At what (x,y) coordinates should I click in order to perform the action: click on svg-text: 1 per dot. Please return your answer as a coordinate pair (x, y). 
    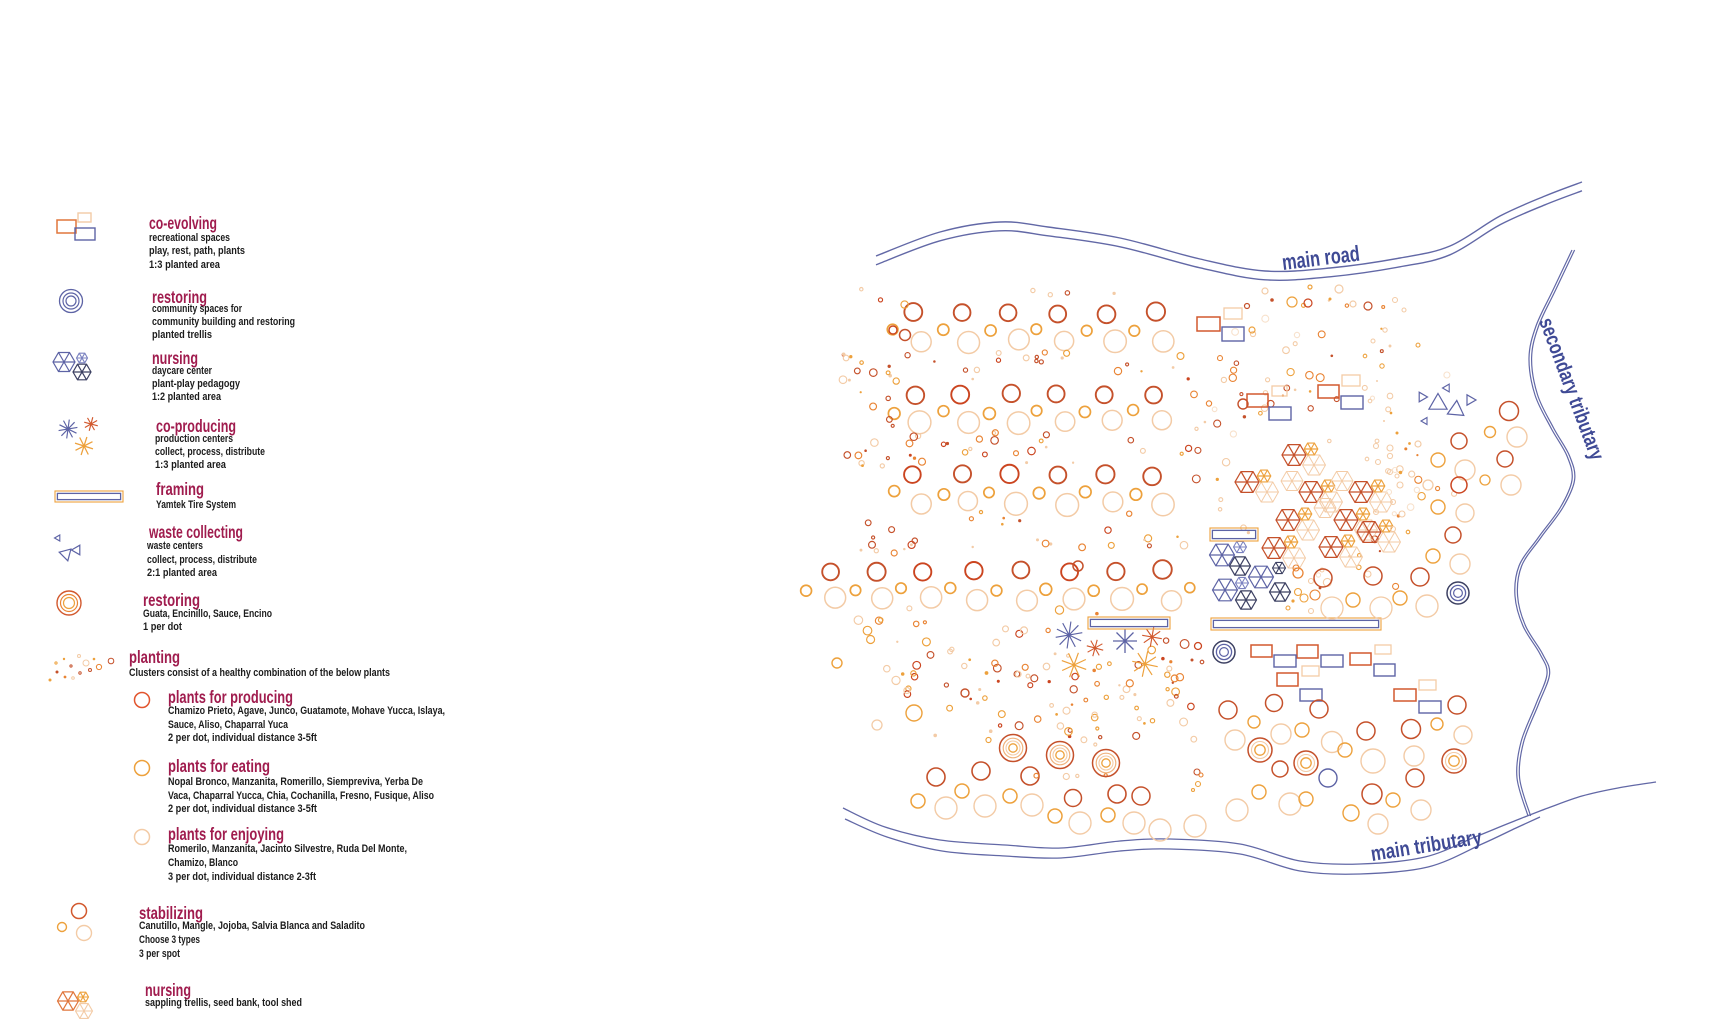
    Looking at the image, I should click on (162, 627).